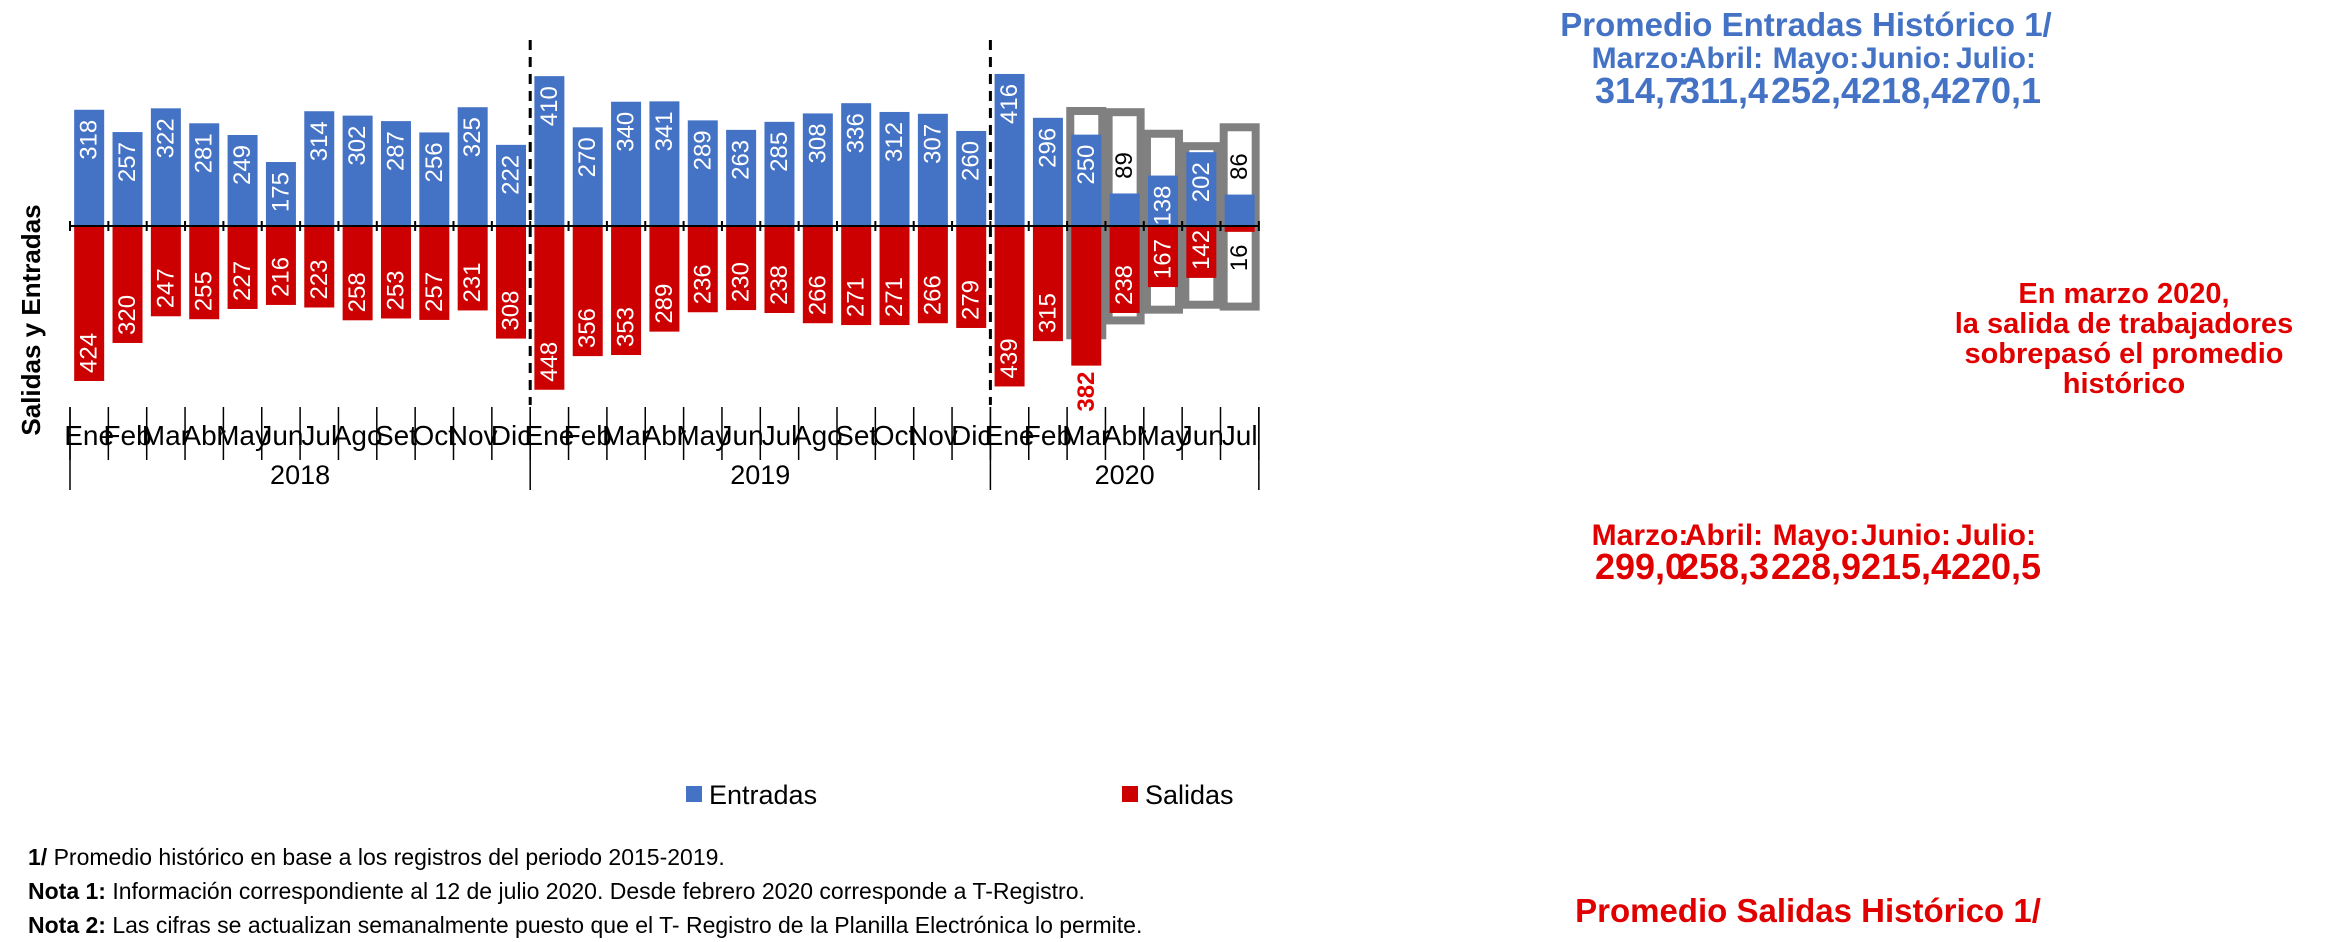  Describe the element at coordinates (127, 162) in the screenshot. I see `entradas-value-label: 257` at that location.